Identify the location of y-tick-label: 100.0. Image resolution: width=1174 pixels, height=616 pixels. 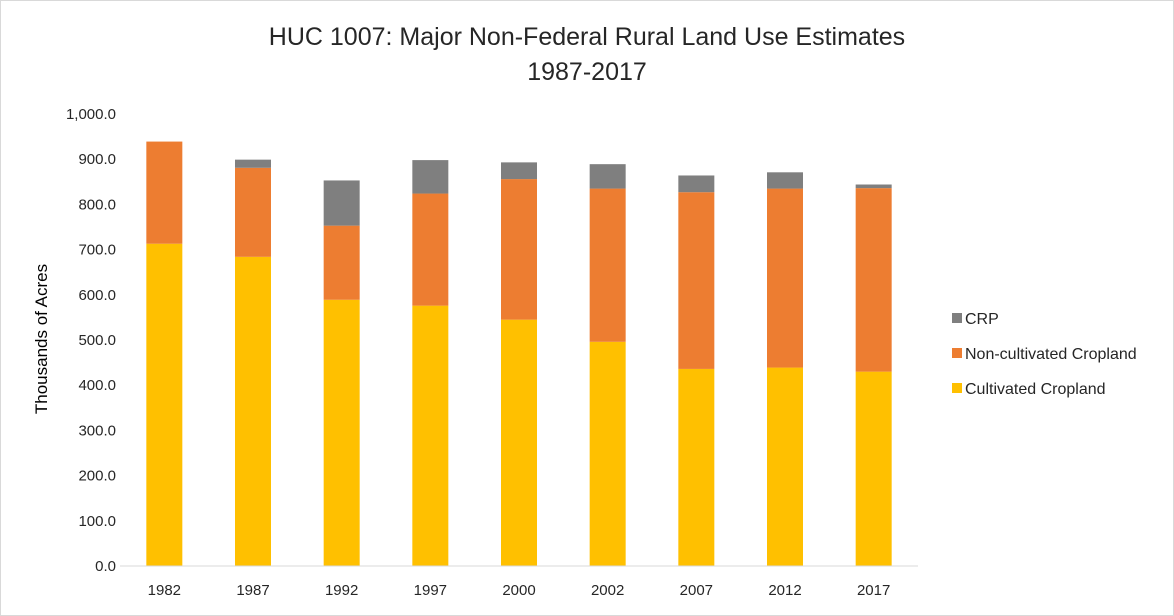
(97, 521).